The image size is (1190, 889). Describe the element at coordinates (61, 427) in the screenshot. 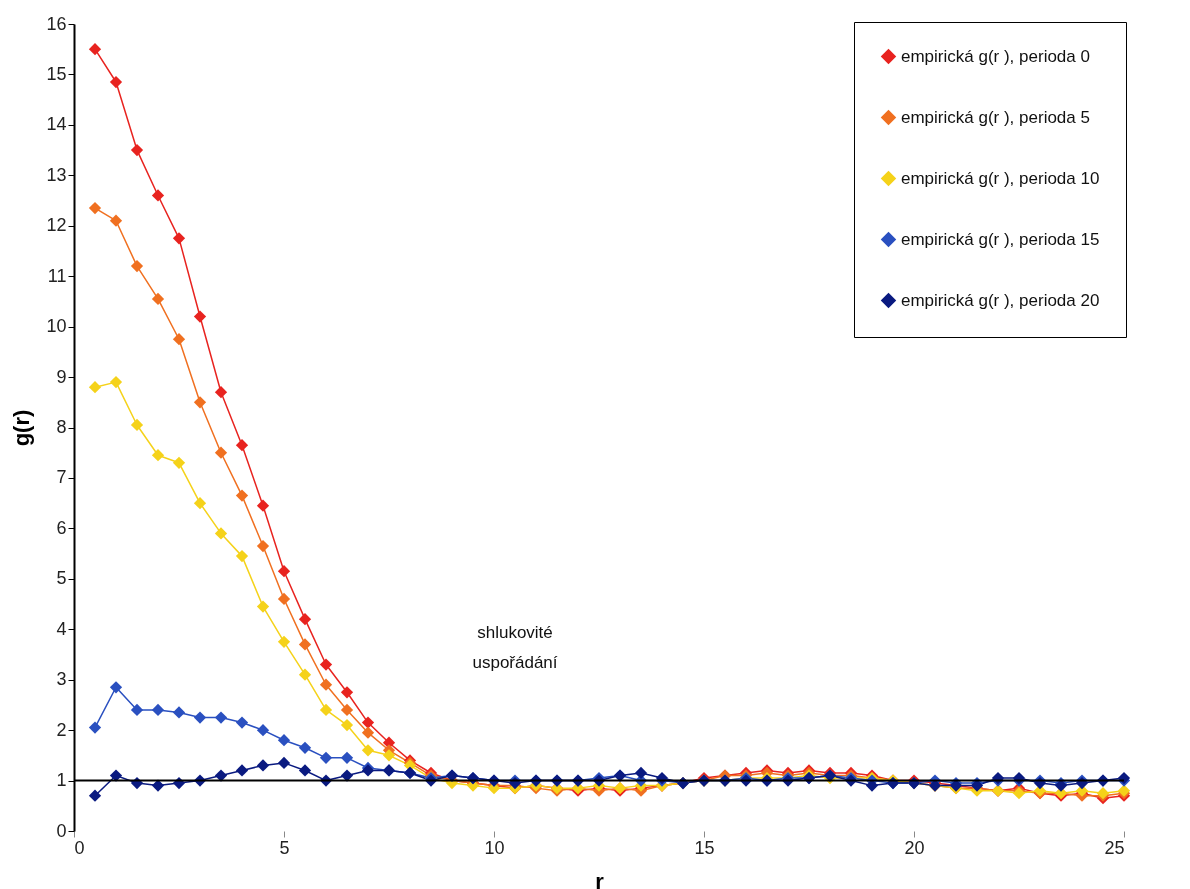

I see `y-tick-label: 8` at that location.